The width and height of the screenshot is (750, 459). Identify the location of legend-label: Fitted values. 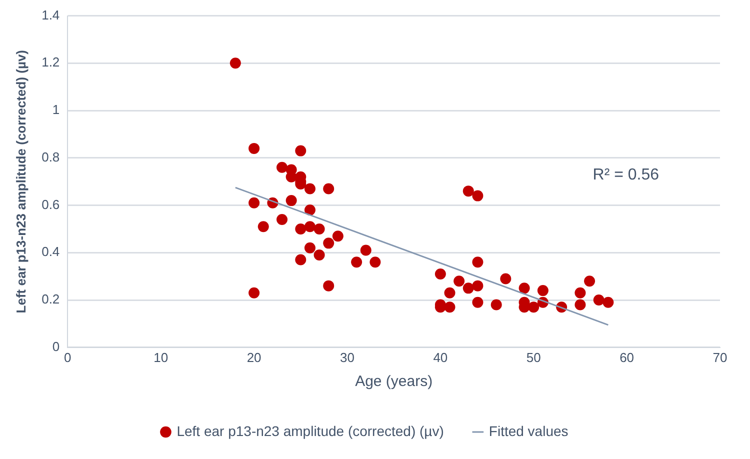
(528, 430).